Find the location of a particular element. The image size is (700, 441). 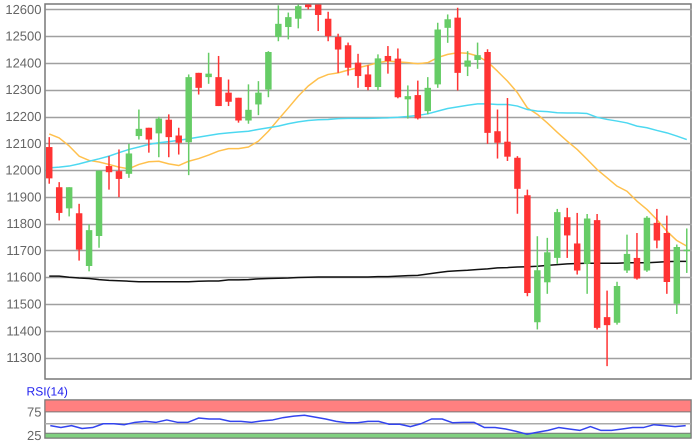

y-tick-label: 11800 is located at coordinates (24, 224).